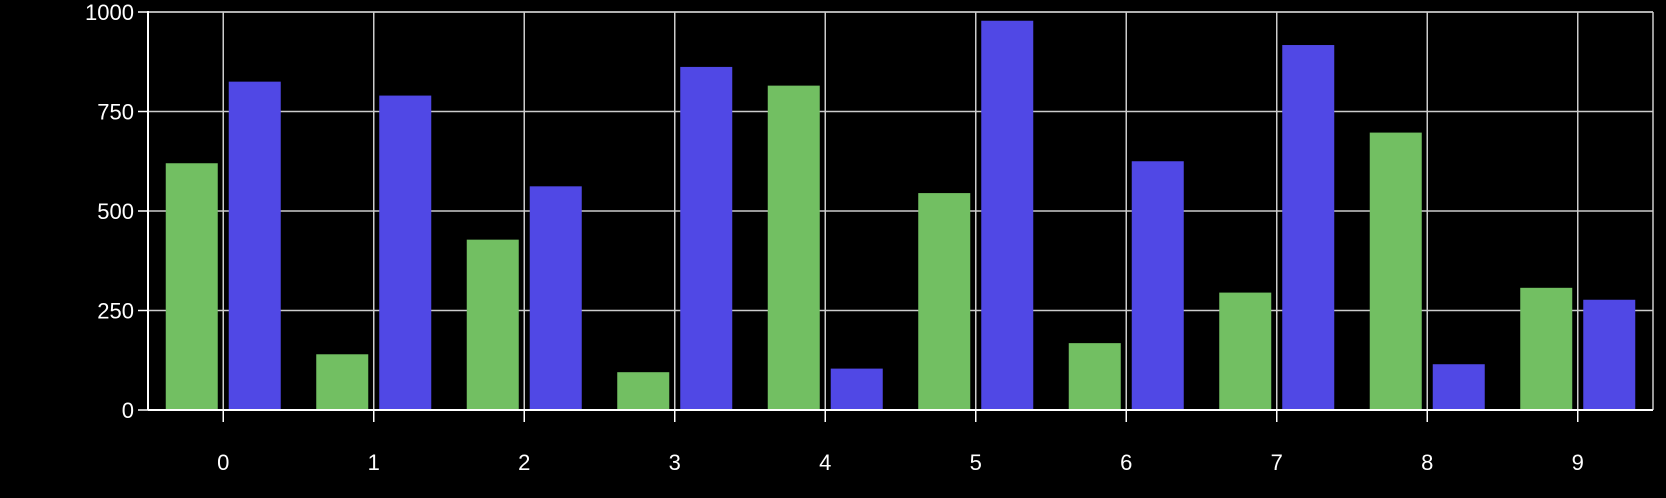  I want to click on x-tick-label: 0, so click(223, 462).